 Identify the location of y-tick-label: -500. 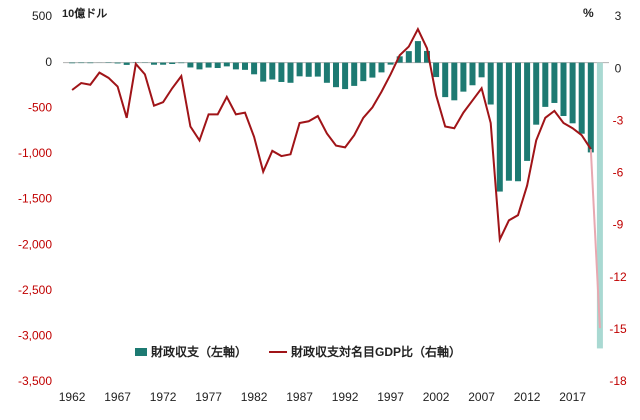
(40, 107).